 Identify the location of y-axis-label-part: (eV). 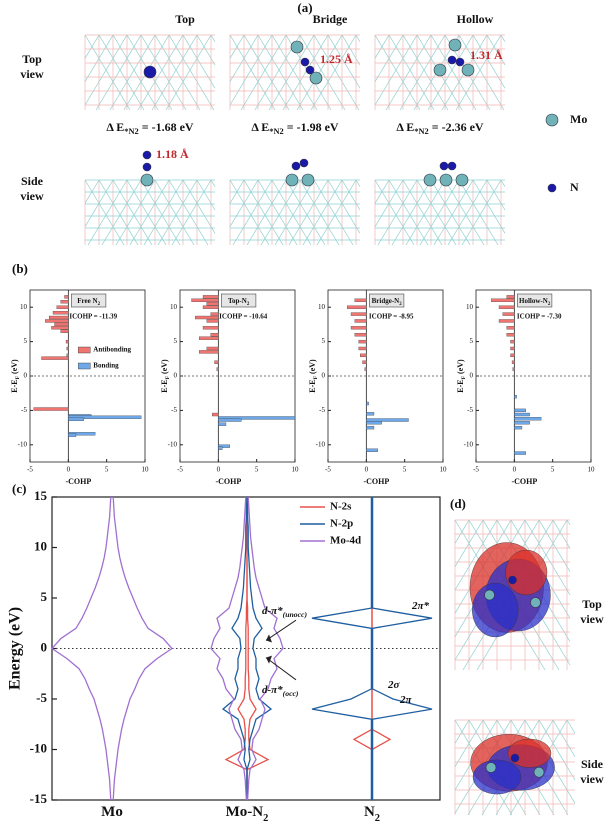
(312, 367).